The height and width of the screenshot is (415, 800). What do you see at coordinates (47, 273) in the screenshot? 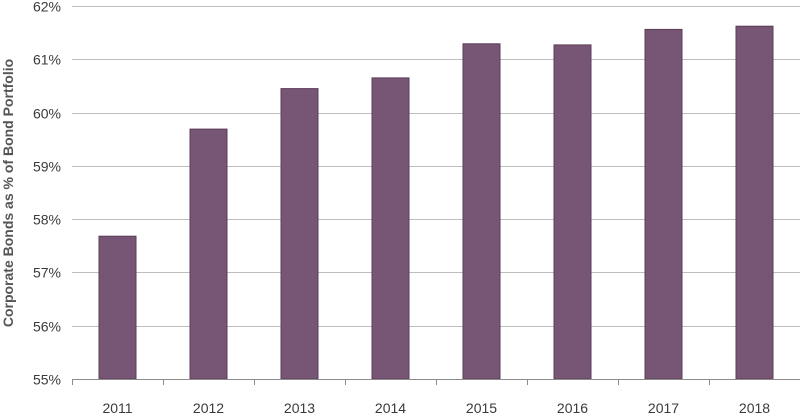
I see `y-tick-label: 57%` at bounding box center [47, 273].